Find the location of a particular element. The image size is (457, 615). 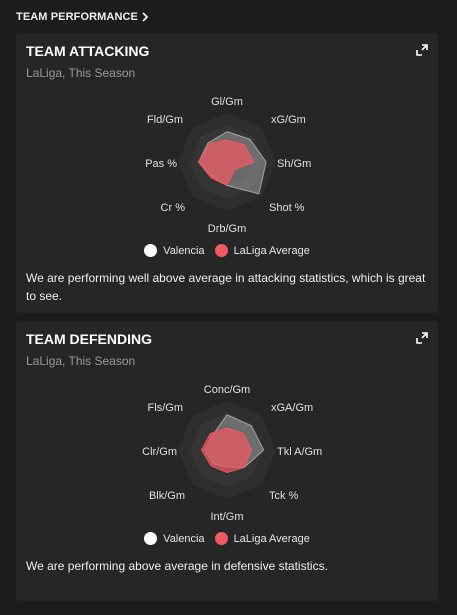

axis-label: Shot % is located at coordinates (287, 208).